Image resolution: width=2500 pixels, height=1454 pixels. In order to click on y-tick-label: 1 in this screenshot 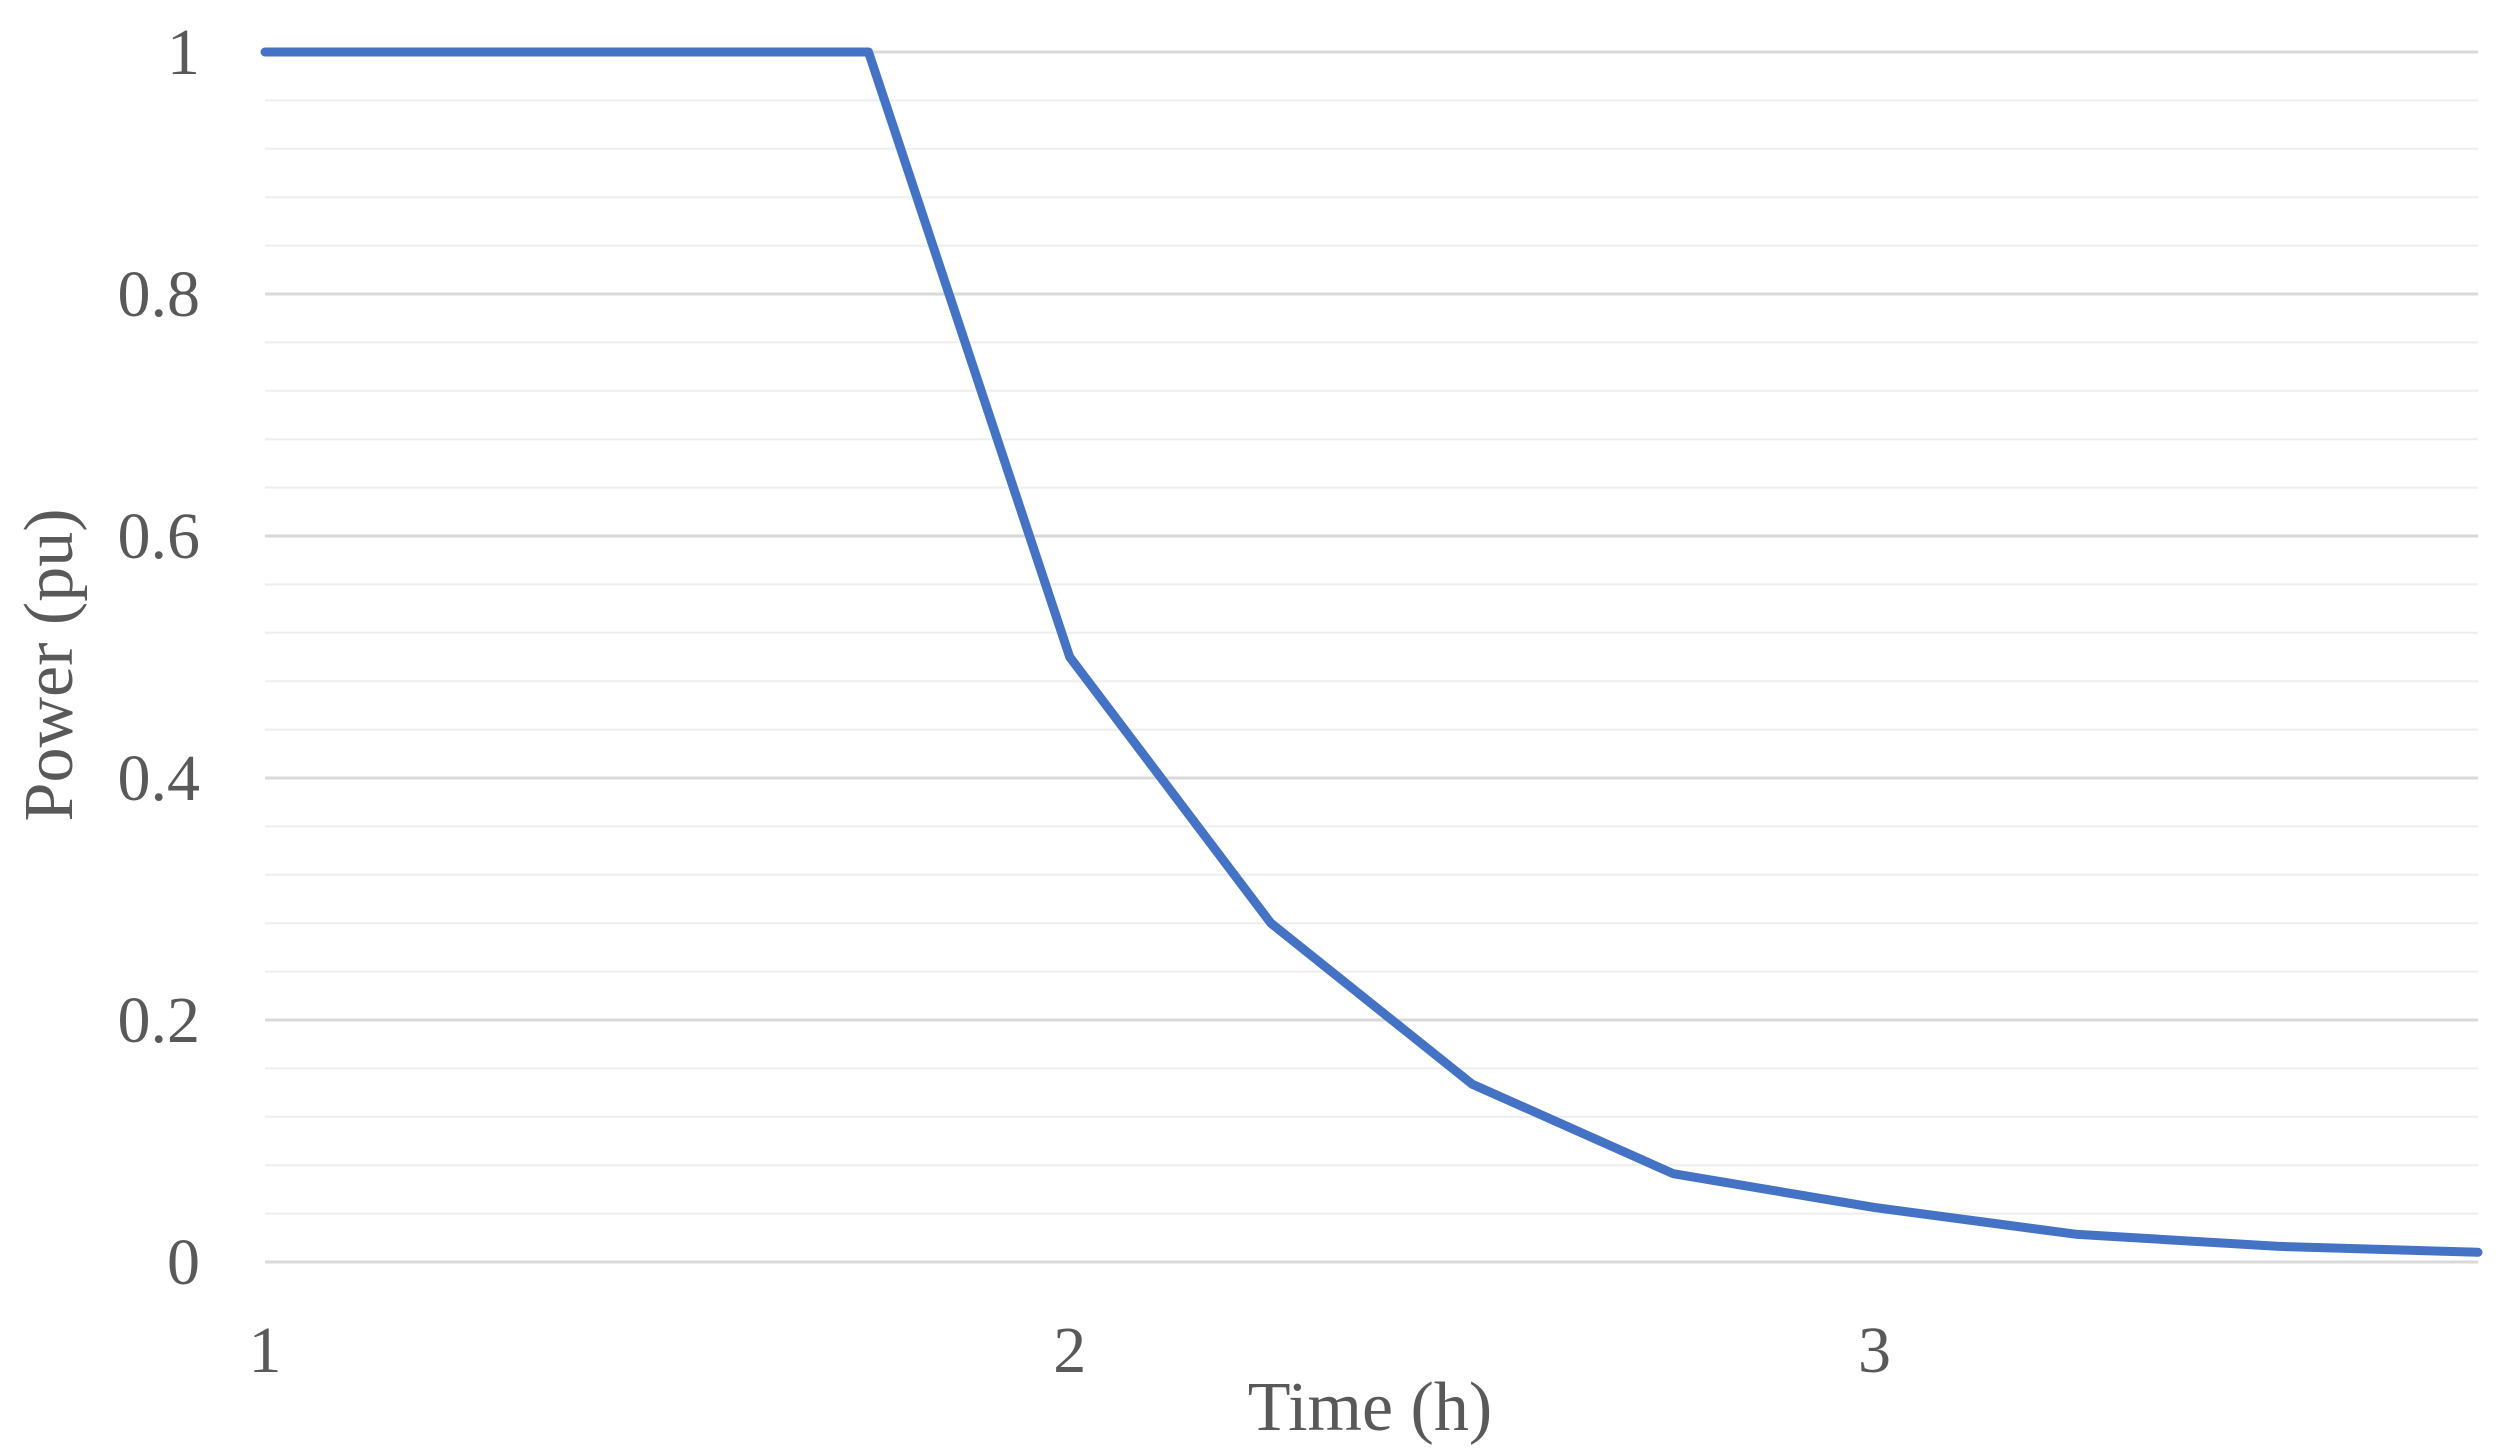, I will do `click(183, 52)`.